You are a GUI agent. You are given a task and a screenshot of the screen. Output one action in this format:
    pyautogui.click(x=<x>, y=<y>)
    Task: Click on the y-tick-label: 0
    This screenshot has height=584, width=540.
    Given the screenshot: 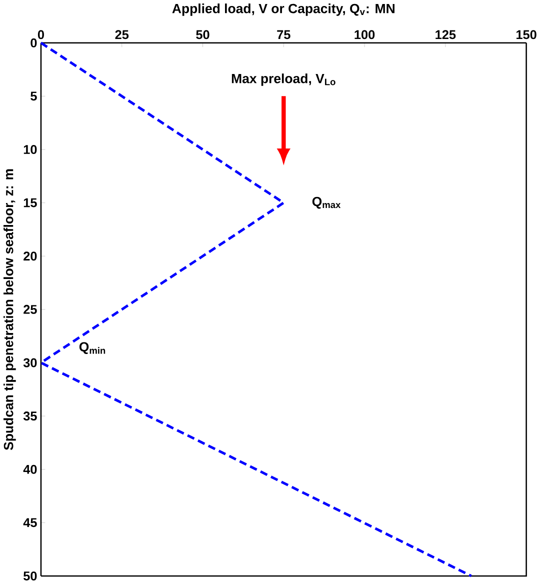 What is the action you would take?
    pyautogui.click(x=33, y=43)
    